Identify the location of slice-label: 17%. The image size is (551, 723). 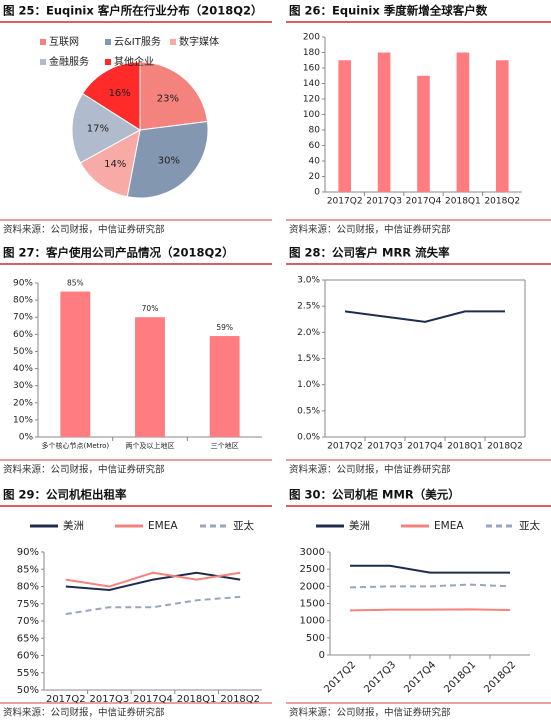
(98, 129).